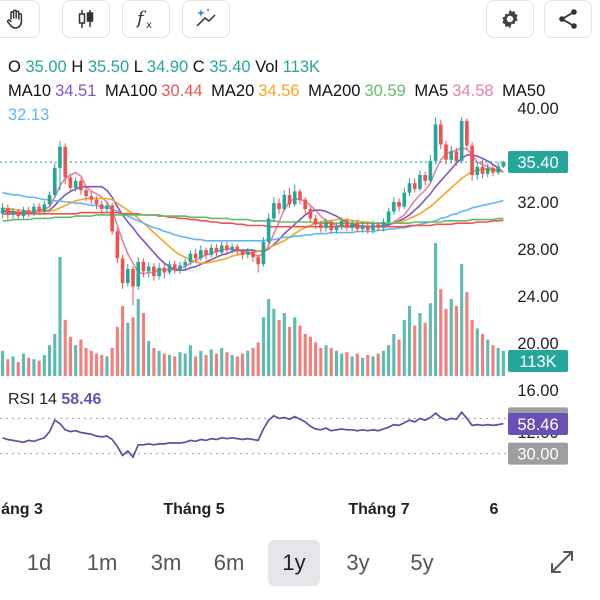  Describe the element at coordinates (562, 562) in the screenshot. I see `expand-icon` at that location.